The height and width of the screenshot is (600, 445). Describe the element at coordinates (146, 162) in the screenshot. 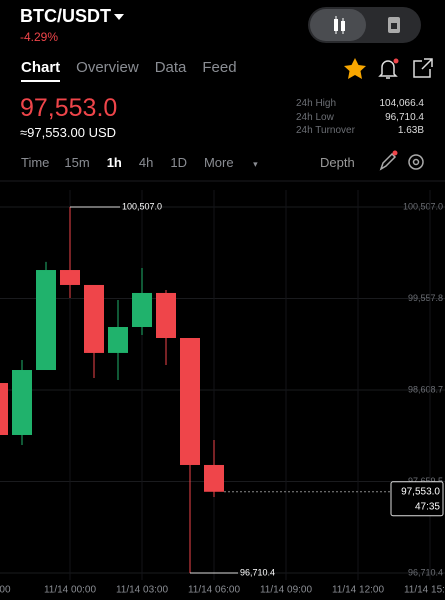

I see `interval: 4h` at that location.